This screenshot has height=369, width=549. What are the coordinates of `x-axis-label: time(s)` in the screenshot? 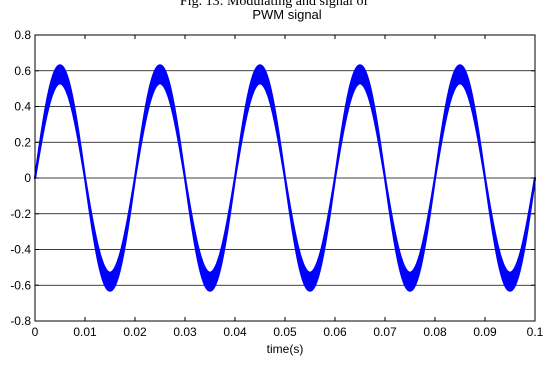 It's located at (285, 349).